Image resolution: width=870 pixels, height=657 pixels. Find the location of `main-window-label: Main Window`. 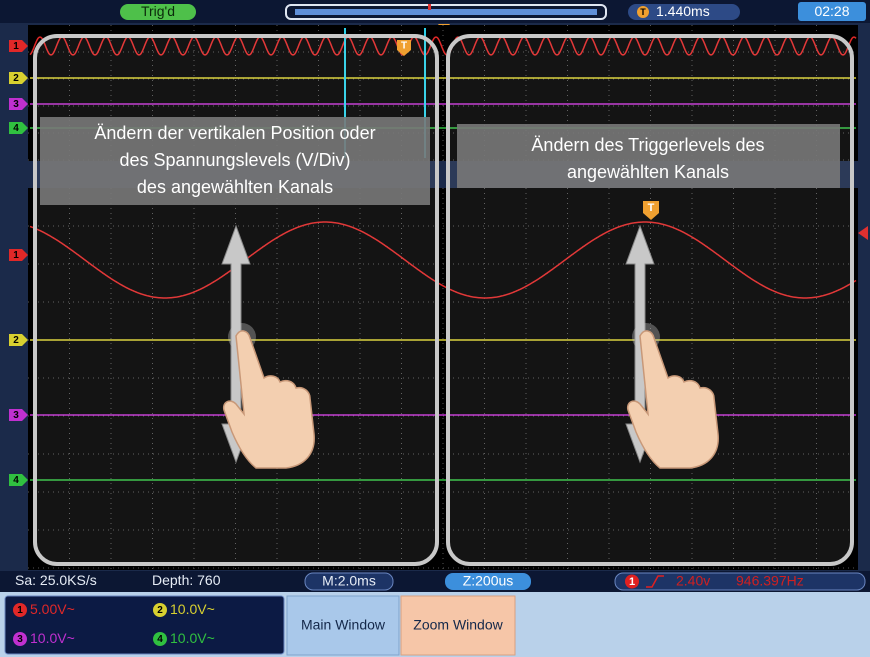

main-window-label: Main Window is located at coordinates (343, 625).